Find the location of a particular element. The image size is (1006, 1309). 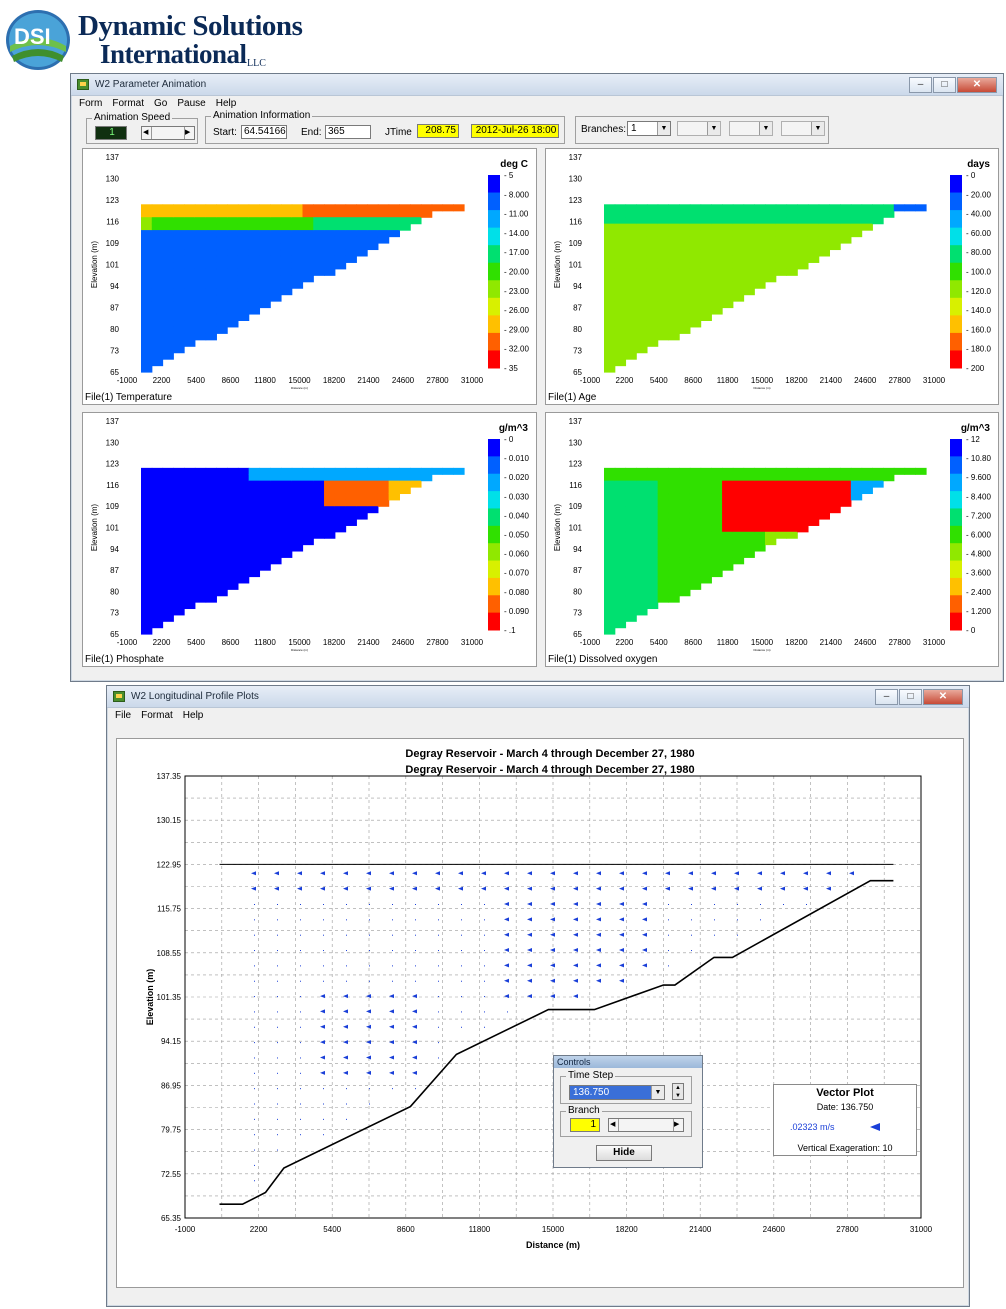

menu-form: Form is located at coordinates (91, 103).